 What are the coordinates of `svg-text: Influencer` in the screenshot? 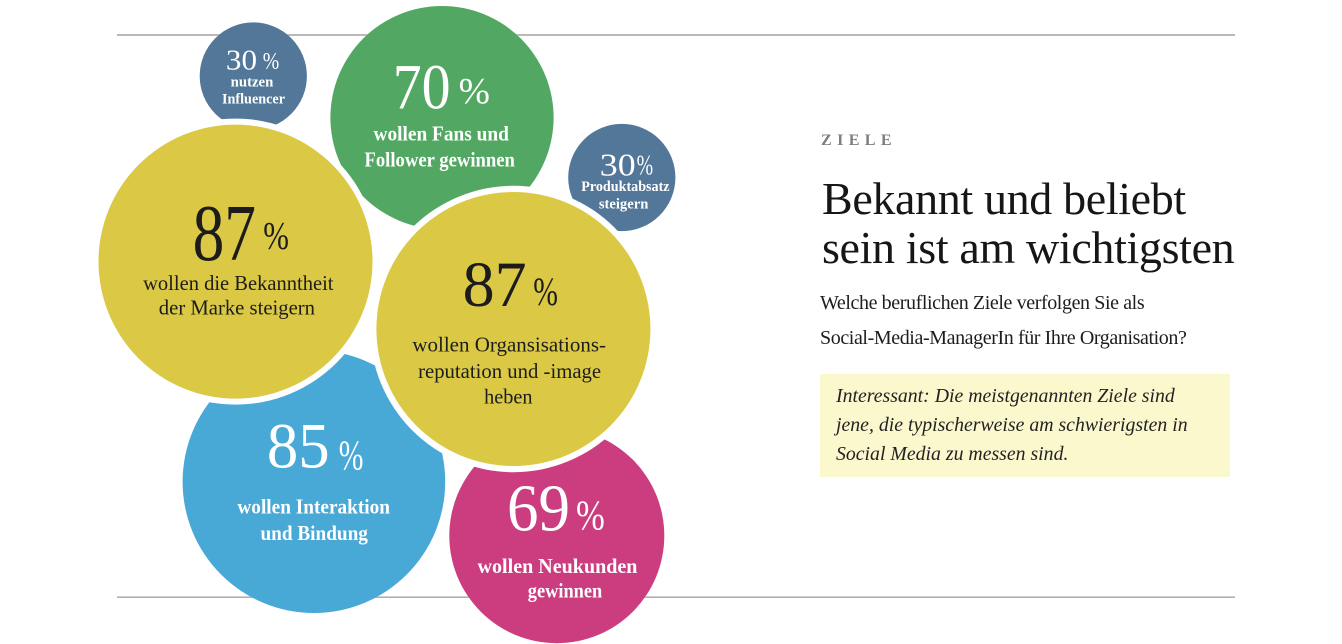 It's located at (253, 99).